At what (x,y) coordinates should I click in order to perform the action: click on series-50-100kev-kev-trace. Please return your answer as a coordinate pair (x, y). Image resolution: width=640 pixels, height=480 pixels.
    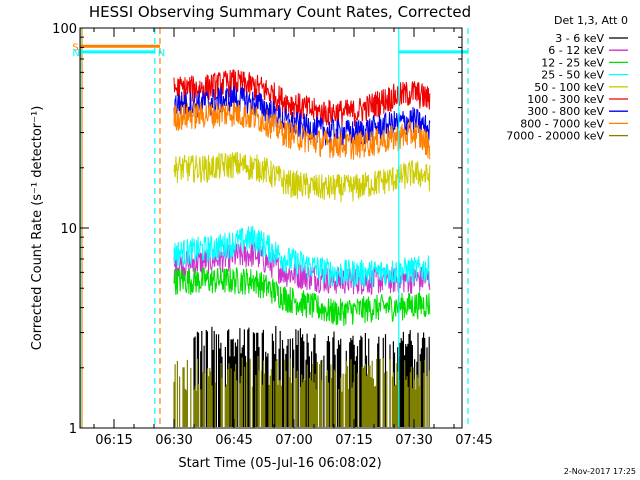
    Looking at the image, I should click on (302, 177).